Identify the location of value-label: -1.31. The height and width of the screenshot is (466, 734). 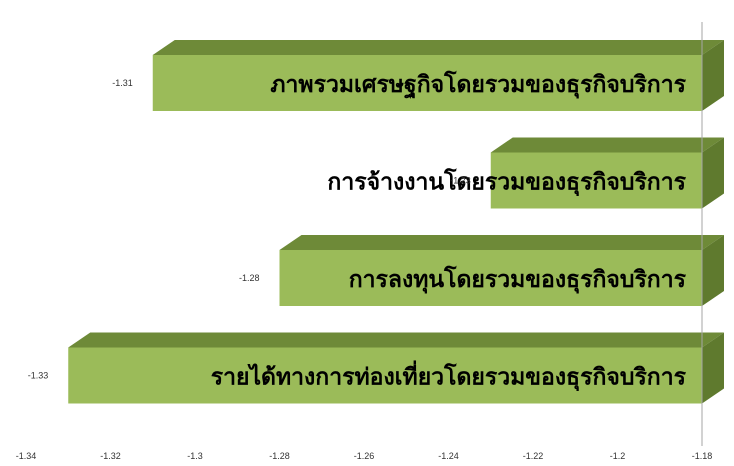
(122, 83).